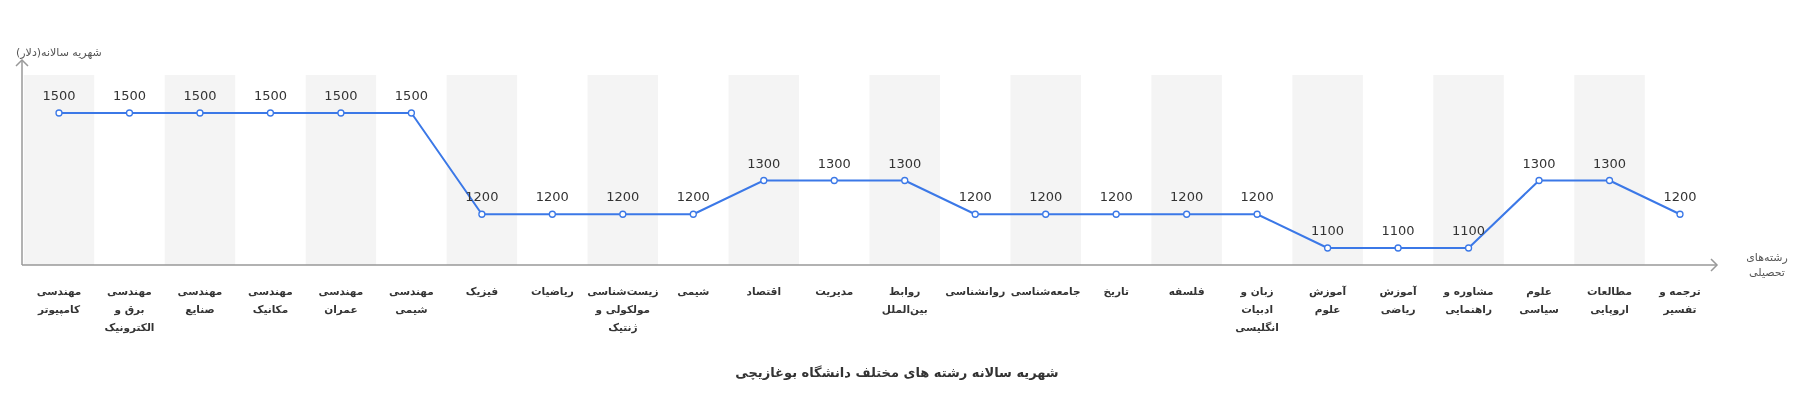  Describe the element at coordinates (897, 372) in the screenshot. I see `text: شهریه سالانه رشته های مختلف دانشگاه بوغازیچی` at that location.